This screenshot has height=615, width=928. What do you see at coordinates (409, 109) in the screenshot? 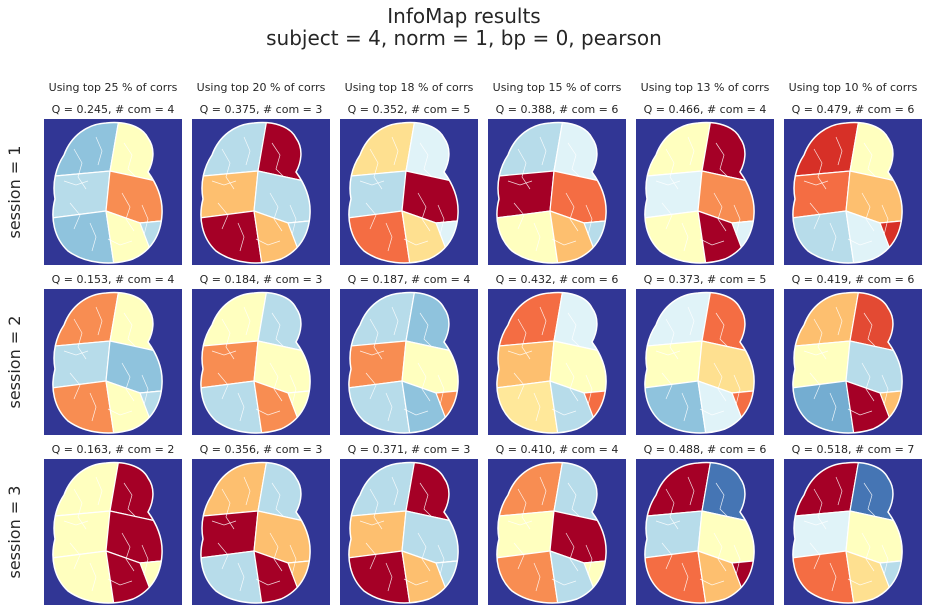
I see `panel-title: Q = 0.352, # com = 5` at bounding box center [409, 109].